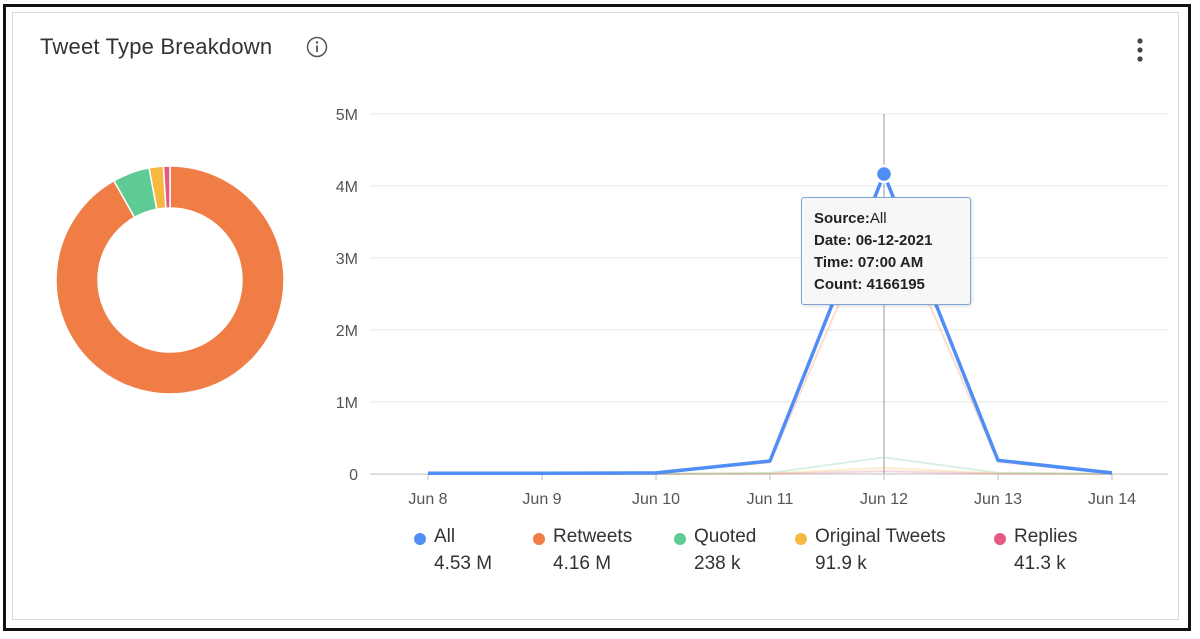  What do you see at coordinates (894, 240) in the screenshot?
I see `tooltip-date-value: 06-12-2021` at bounding box center [894, 240].